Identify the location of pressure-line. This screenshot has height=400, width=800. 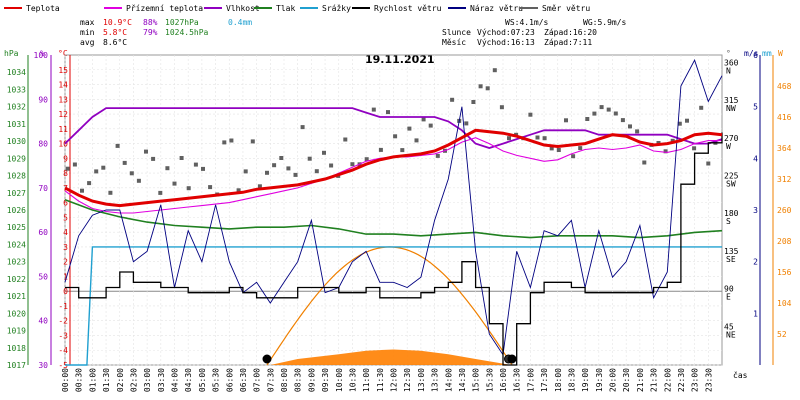
(393, 218).